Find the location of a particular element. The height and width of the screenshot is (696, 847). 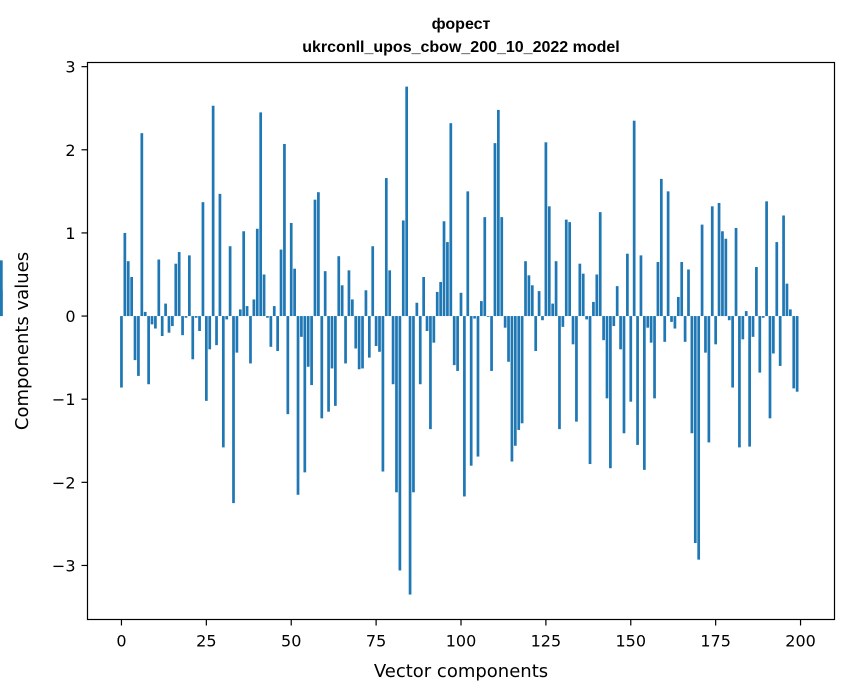

y-tick-label: 0 is located at coordinates (70, 316).